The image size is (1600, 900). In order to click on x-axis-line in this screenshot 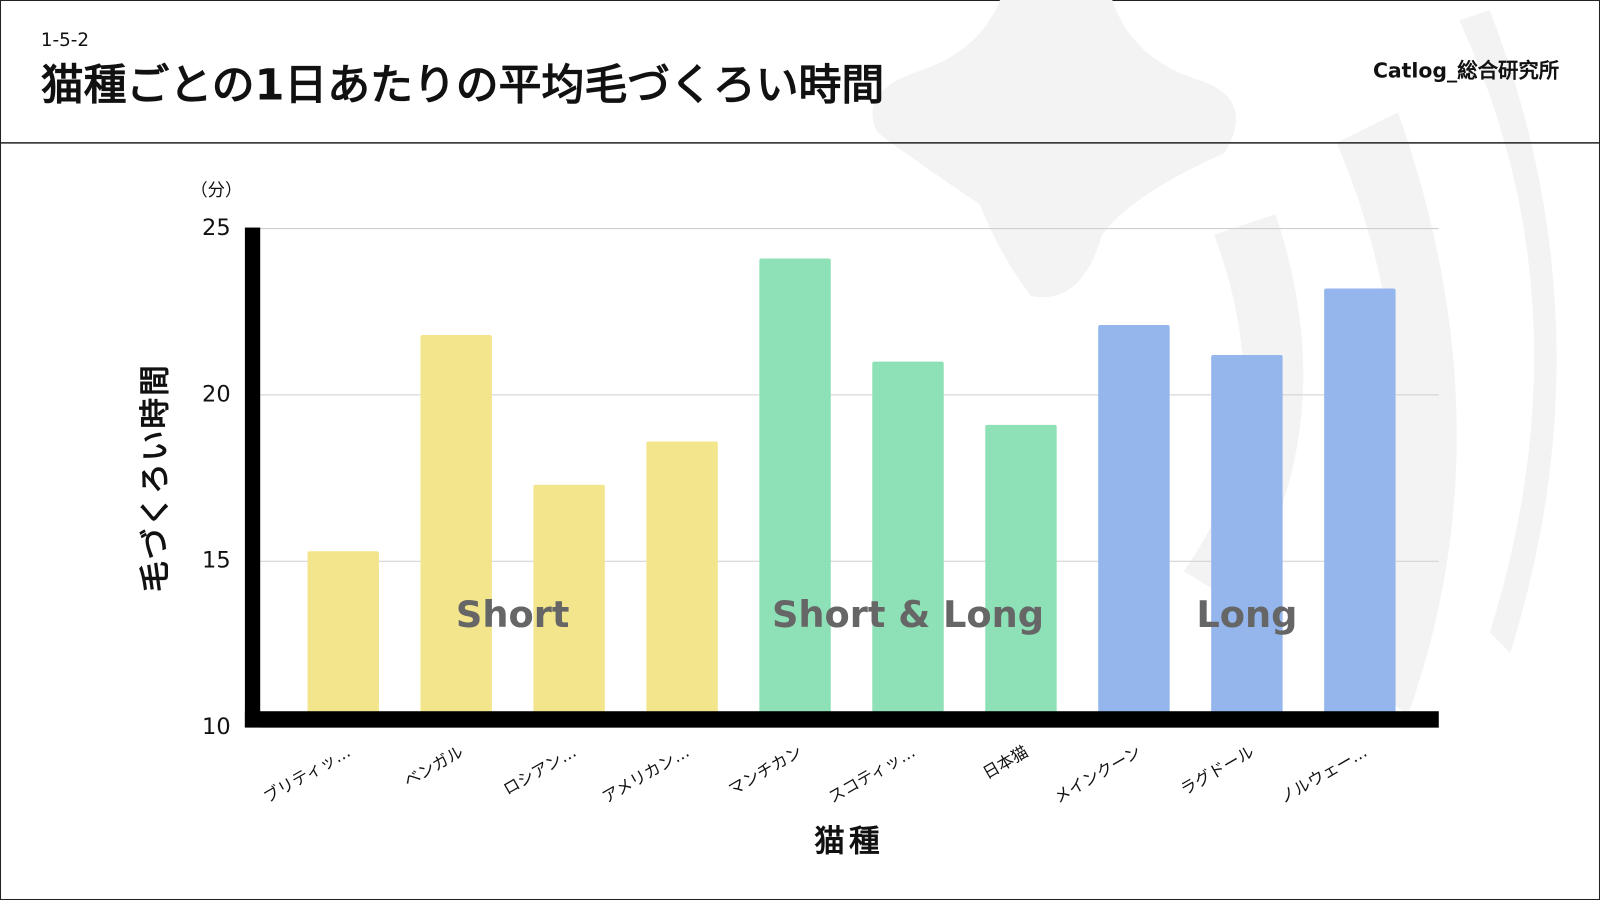, I will do `click(841, 719)`.